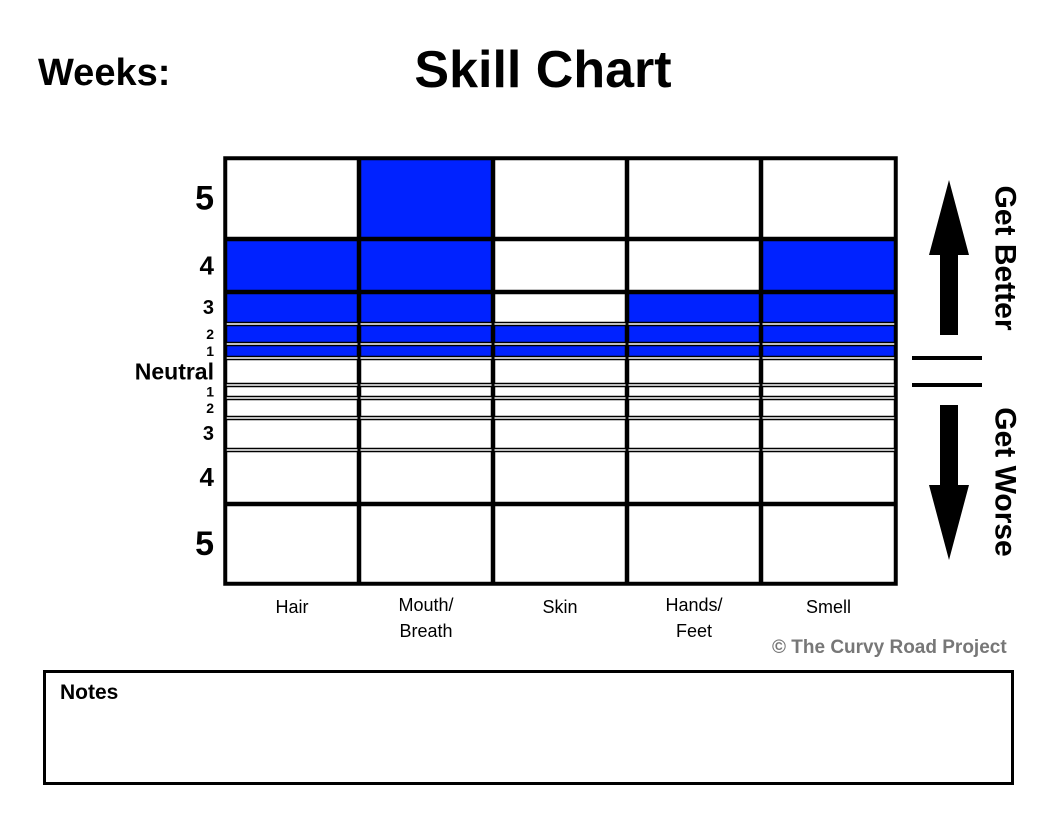  Describe the element at coordinates (292, 371) in the screenshot. I see `cell-hair-neutral` at that location.